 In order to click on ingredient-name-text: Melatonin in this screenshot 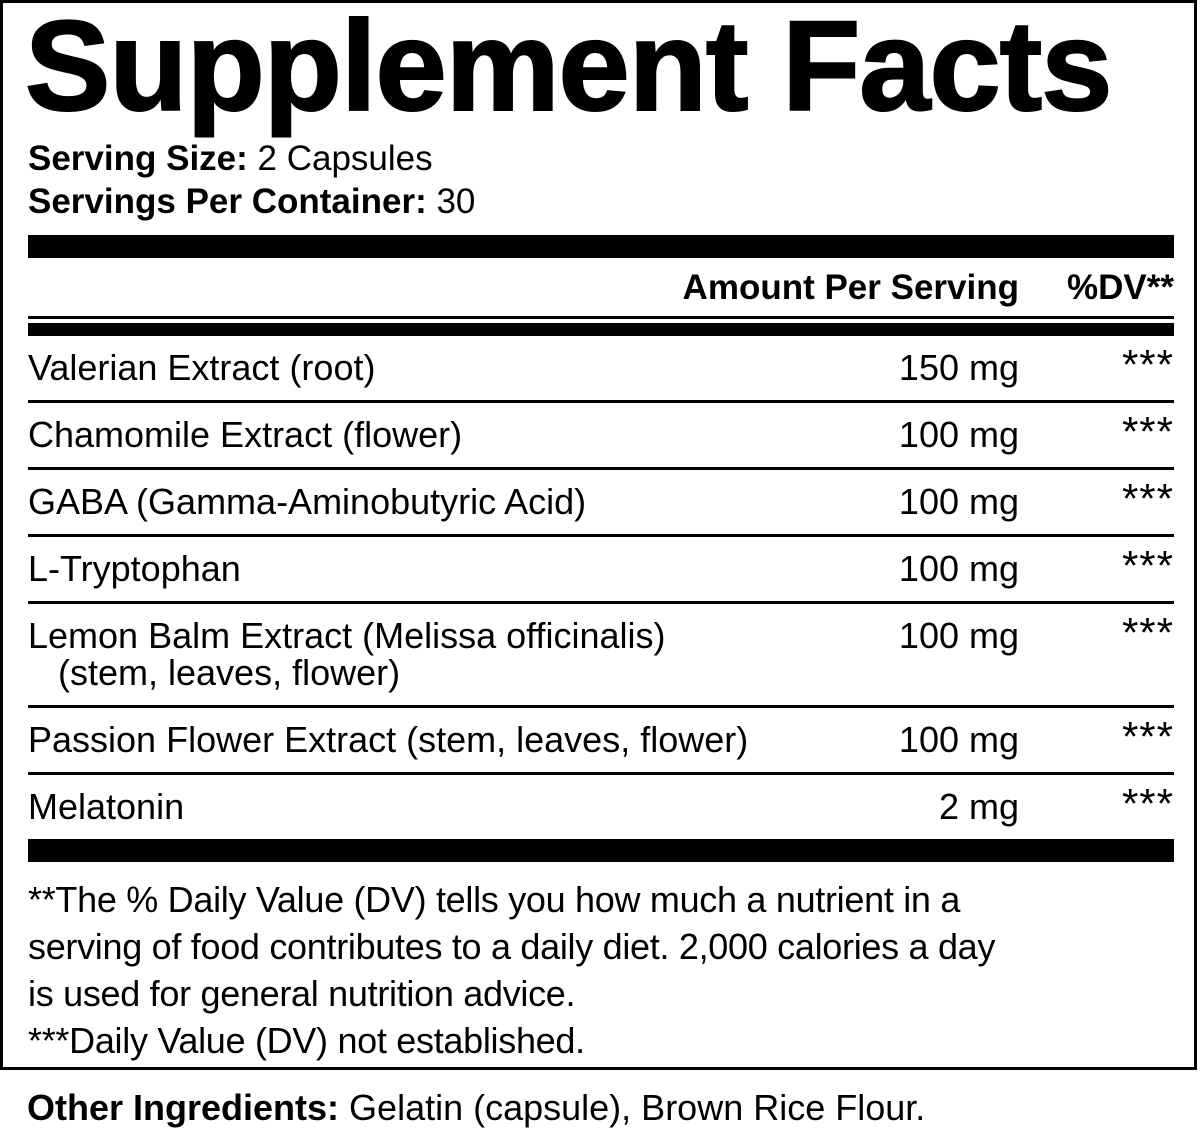, I will do `click(106, 806)`.